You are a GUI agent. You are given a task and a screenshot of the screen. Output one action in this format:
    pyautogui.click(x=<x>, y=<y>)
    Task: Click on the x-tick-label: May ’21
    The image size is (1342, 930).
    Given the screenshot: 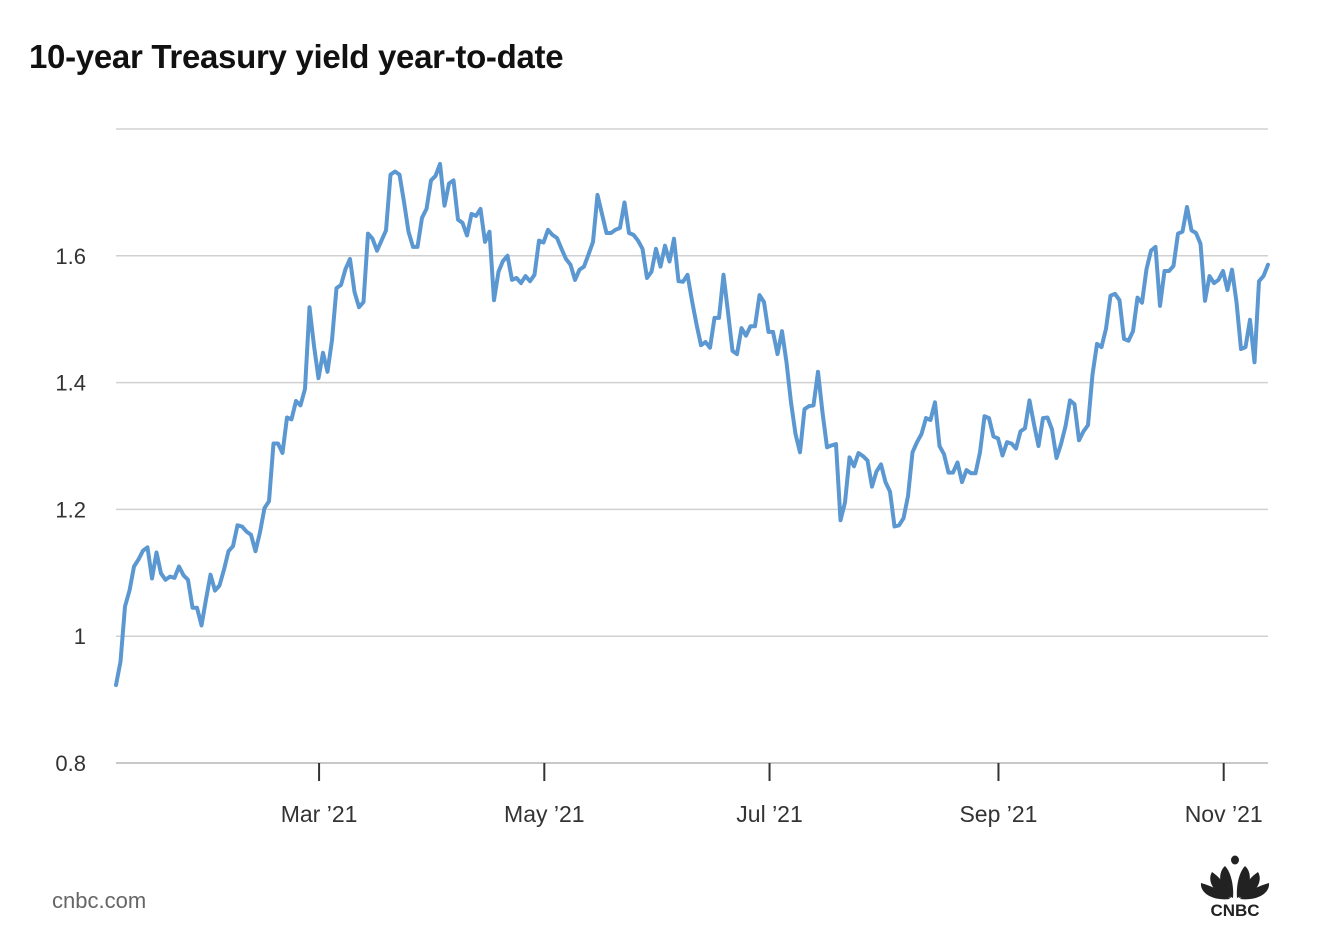 What is the action you would take?
    pyautogui.click(x=544, y=814)
    